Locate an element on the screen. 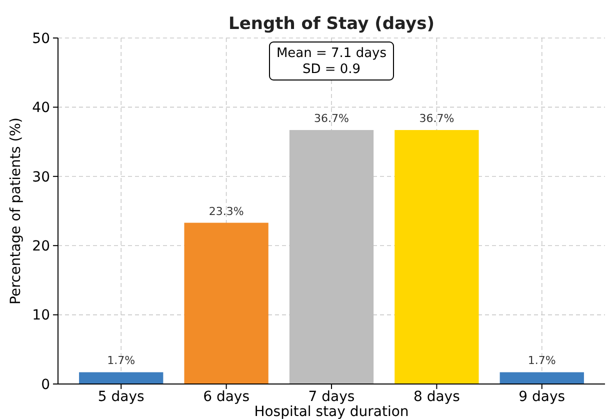  y-tick-label: 30 is located at coordinates (41, 177).